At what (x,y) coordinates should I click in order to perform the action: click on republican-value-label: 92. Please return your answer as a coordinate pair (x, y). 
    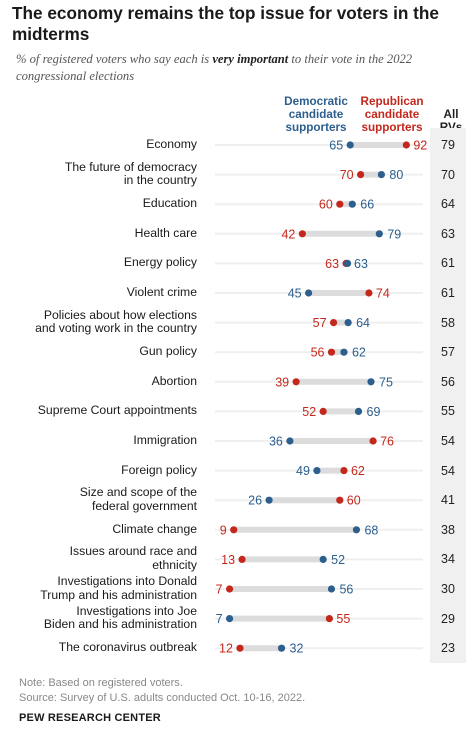
    Looking at the image, I should click on (420, 146).